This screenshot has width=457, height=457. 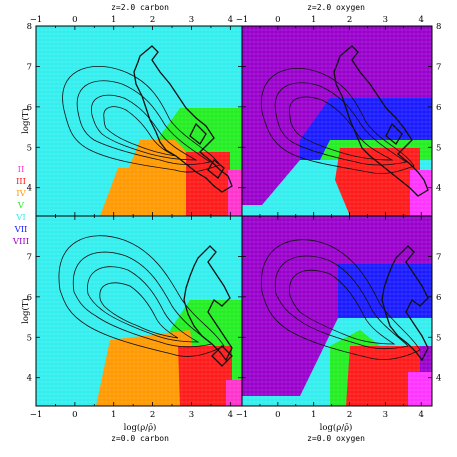 I want to click on title-z2-oxygen: z=2.0 oxygen, so click(x=336, y=7).